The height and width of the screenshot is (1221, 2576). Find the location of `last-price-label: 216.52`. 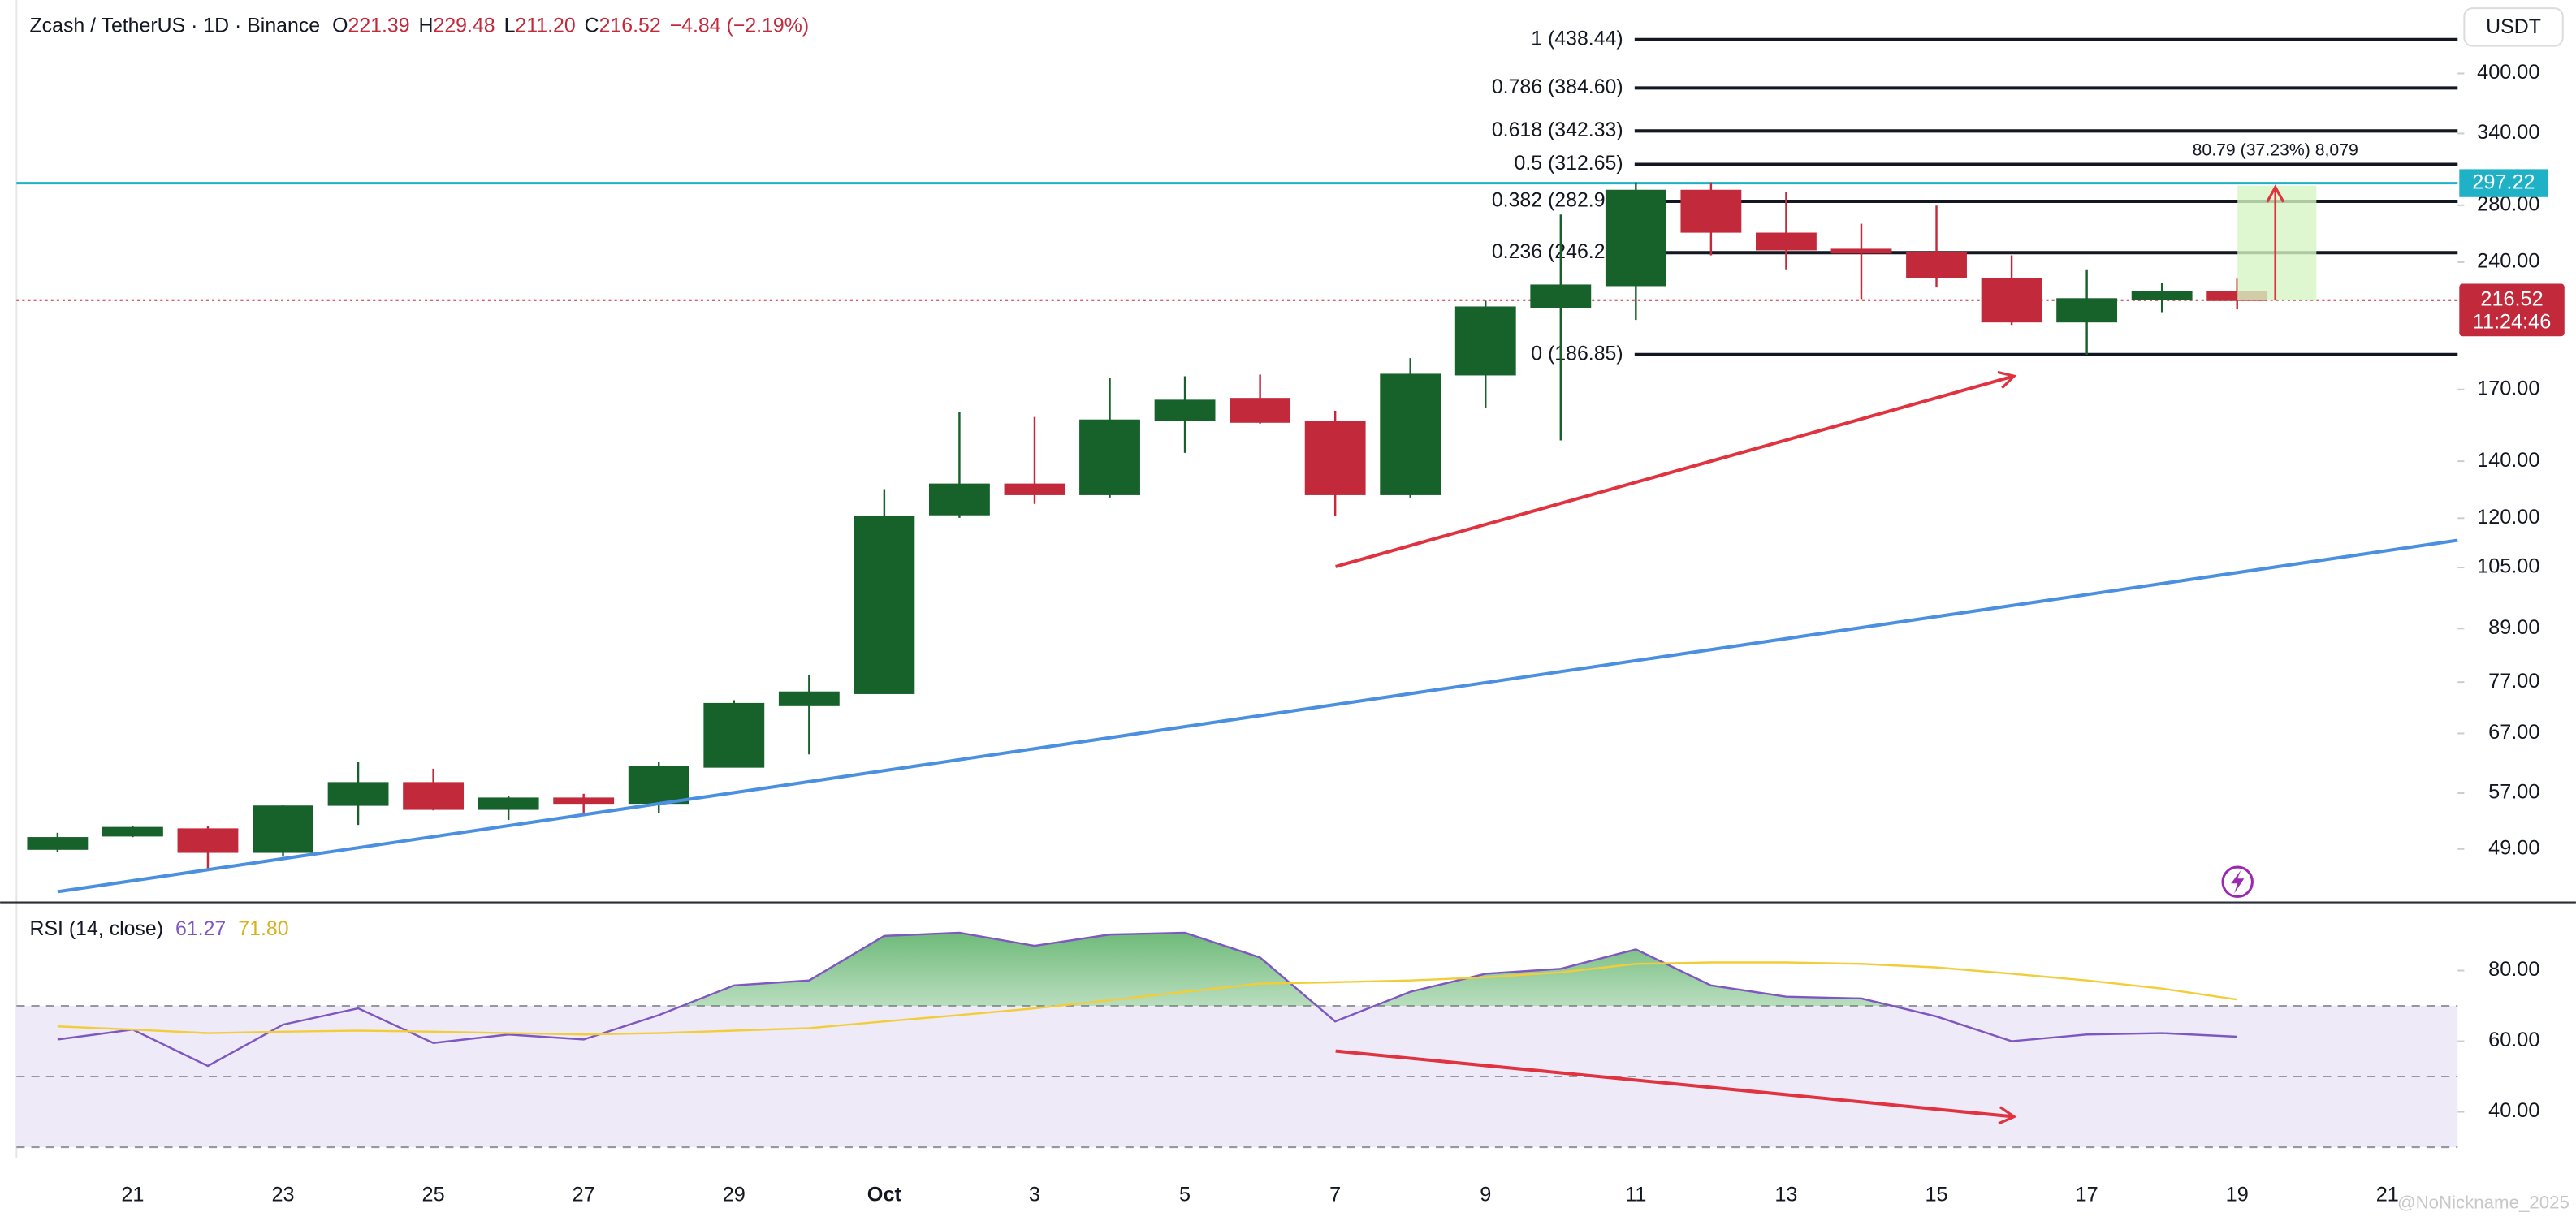

last-price-label: 216.52 is located at coordinates (2511, 298).